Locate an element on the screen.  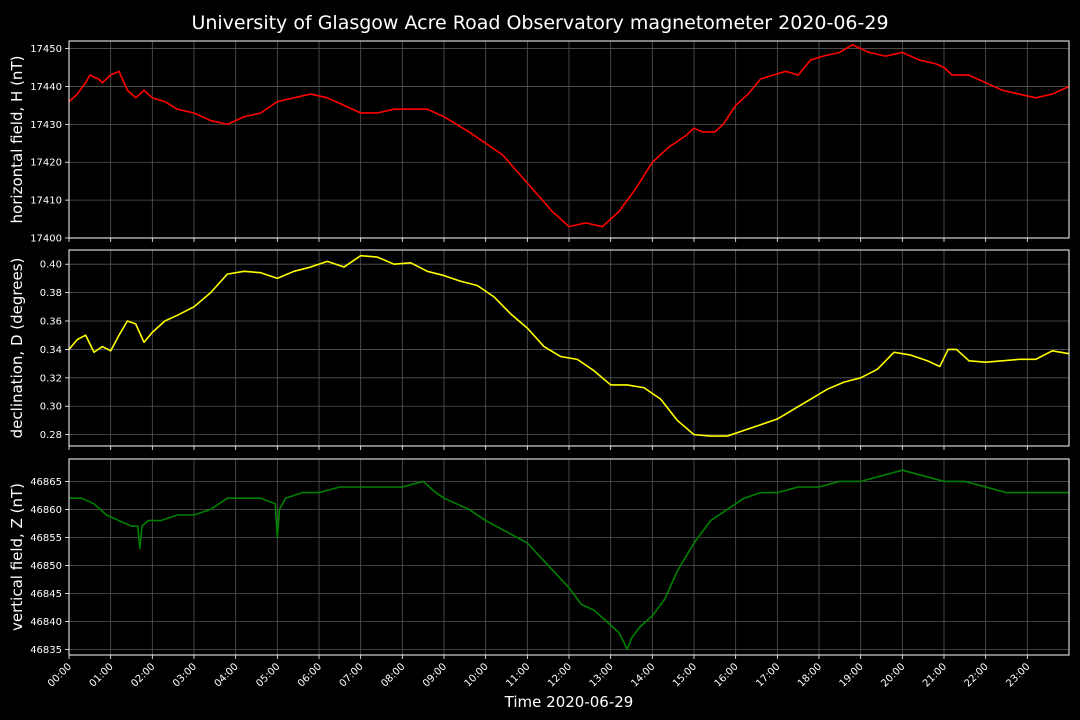
x-tick-label: 15:00 is located at coordinates (685, 675).